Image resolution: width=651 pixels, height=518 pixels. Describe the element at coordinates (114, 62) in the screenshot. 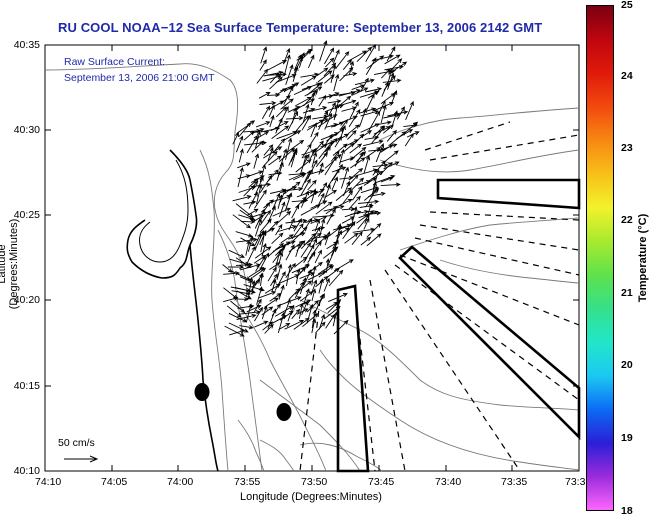

I see `inset-line-1: Raw Surface Current:` at that location.